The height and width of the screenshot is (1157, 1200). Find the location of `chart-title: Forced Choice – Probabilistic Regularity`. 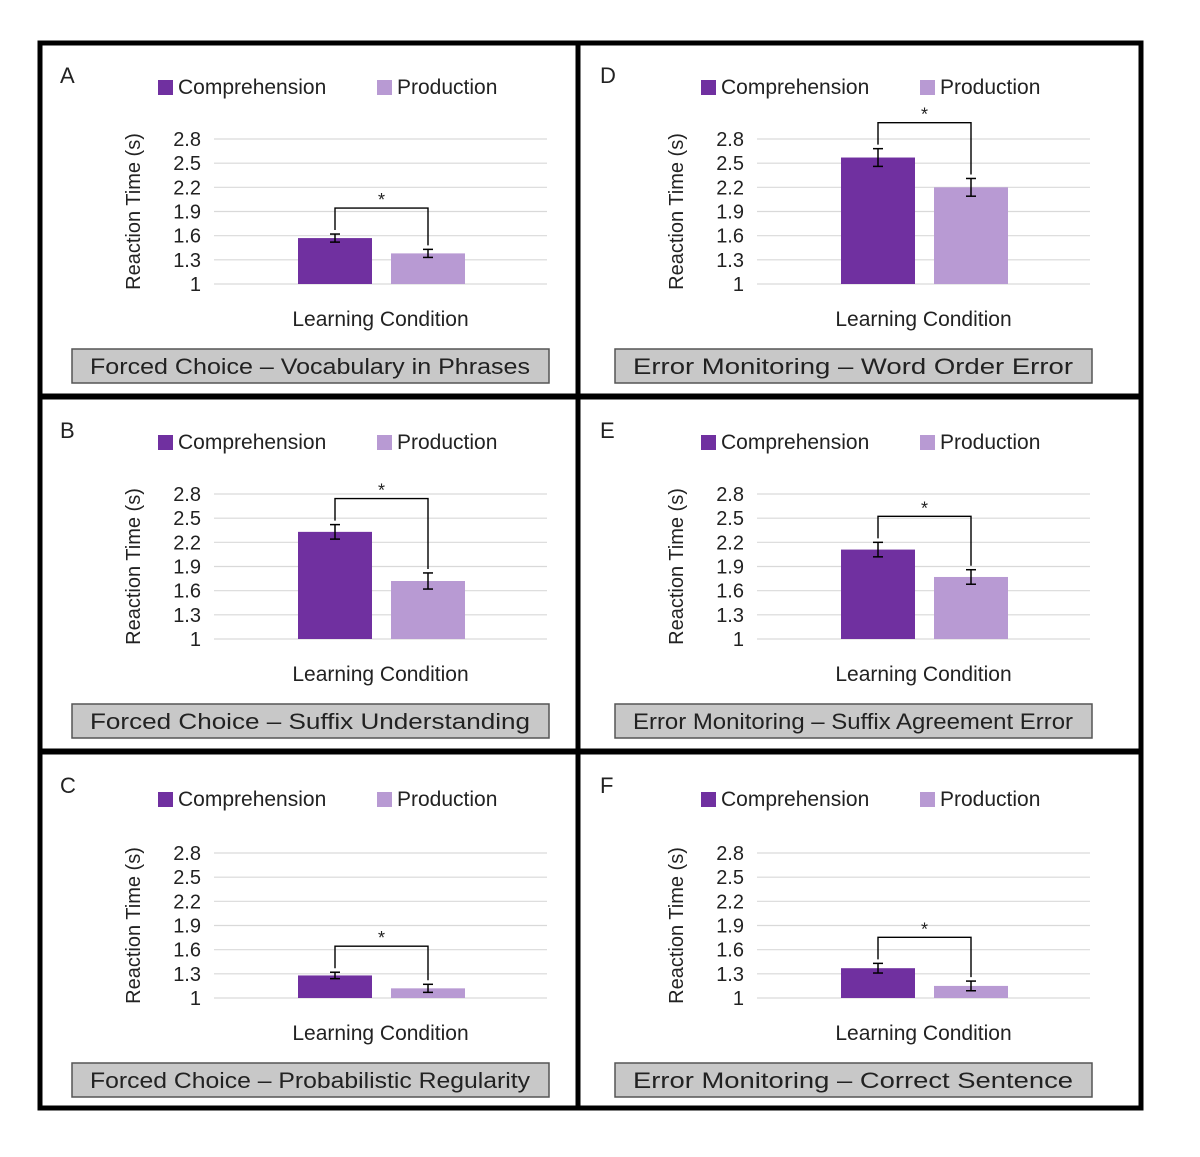

chart-title: Forced Choice – Probabilistic Regularity is located at coordinates (310, 1080).